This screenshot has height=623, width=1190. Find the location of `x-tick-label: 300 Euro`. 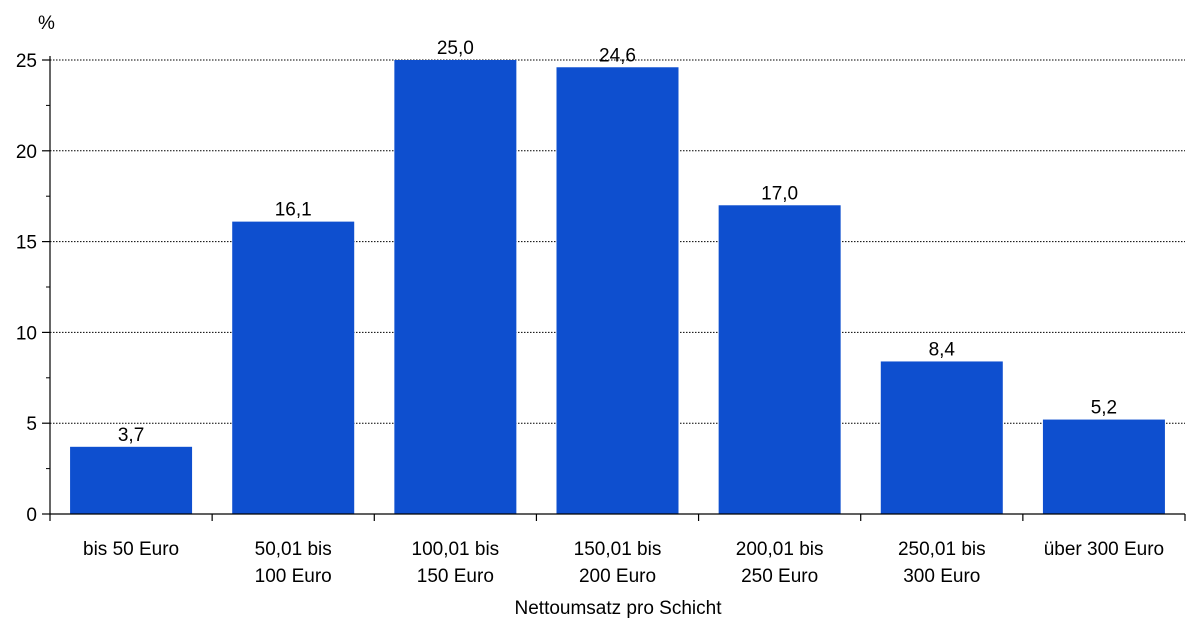

x-tick-label: 300 Euro is located at coordinates (941, 576).